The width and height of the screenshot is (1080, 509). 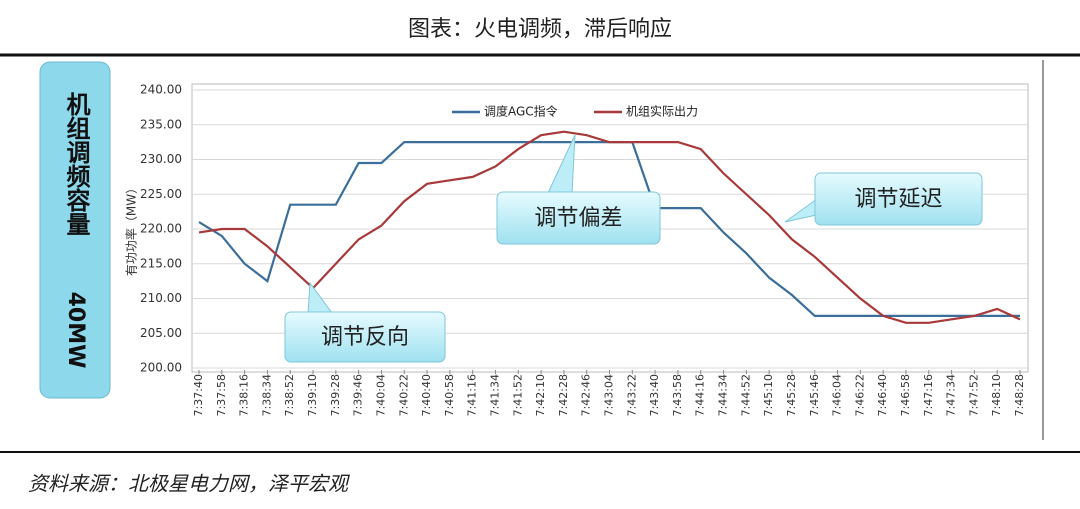 I want to click on x-tick-label: 7:40:04, so click(x=380, y=395).